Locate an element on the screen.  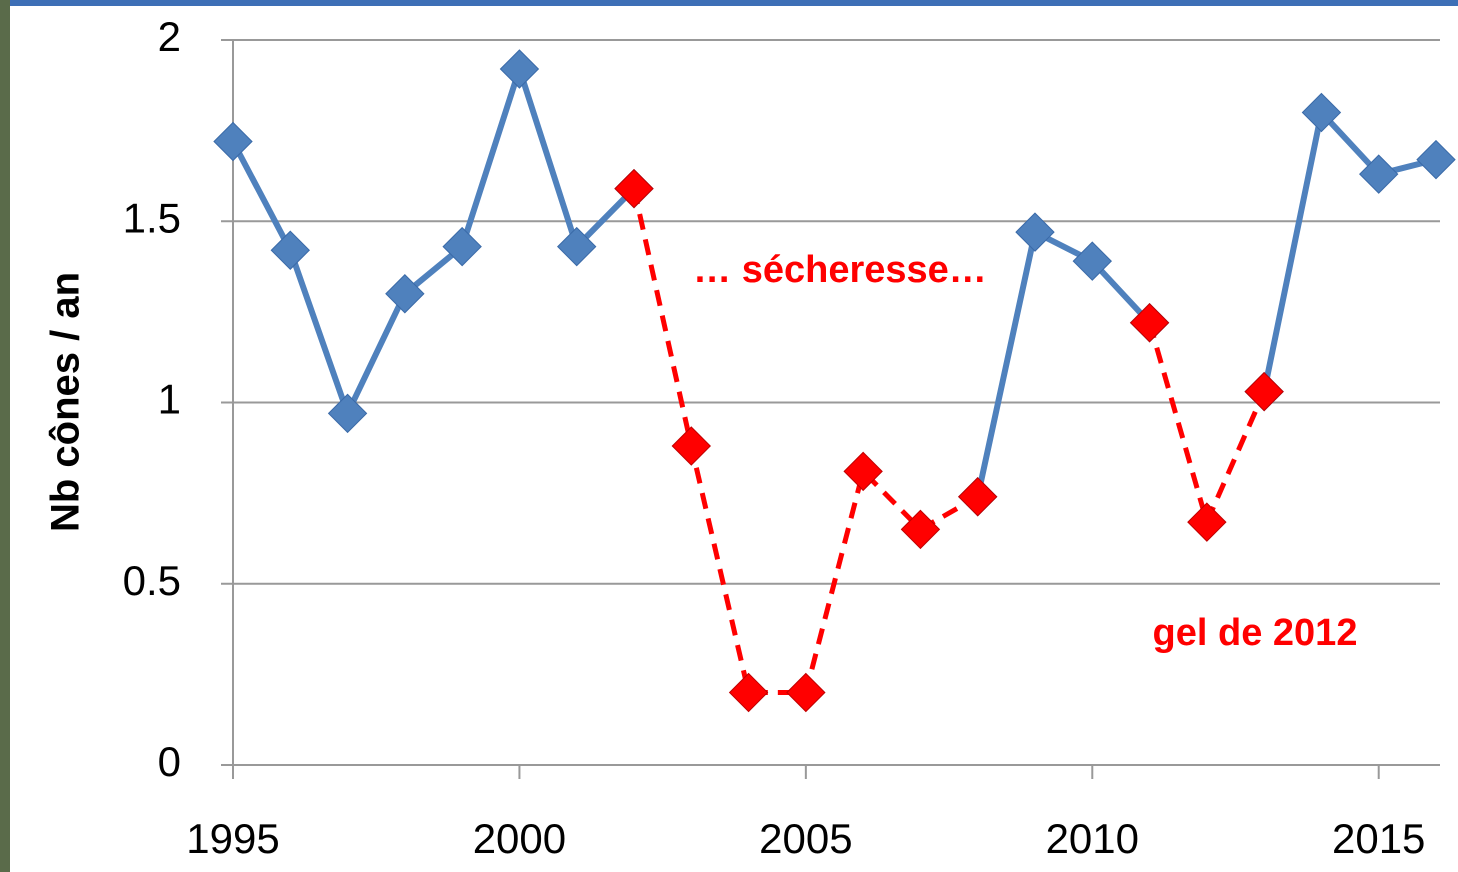
y-tick-label: 0.5 is located at coordinates (152, 580).